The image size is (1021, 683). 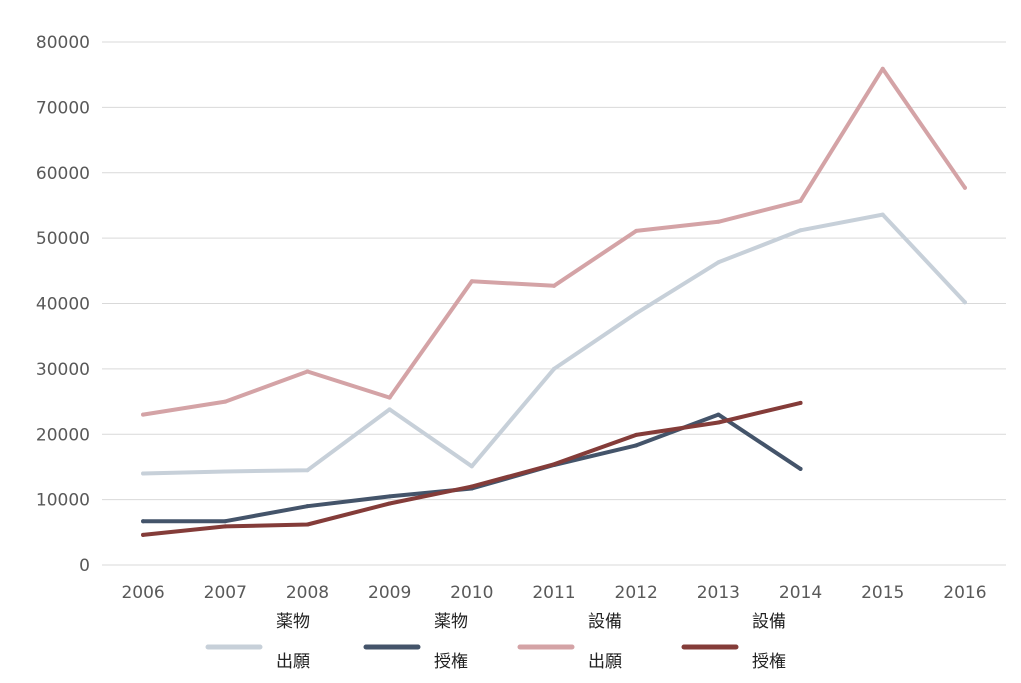 What do you see at coordinates (718, 593) in the screenshot?
I see `x-tick-label: 2013` at bounding box center [718, 593].